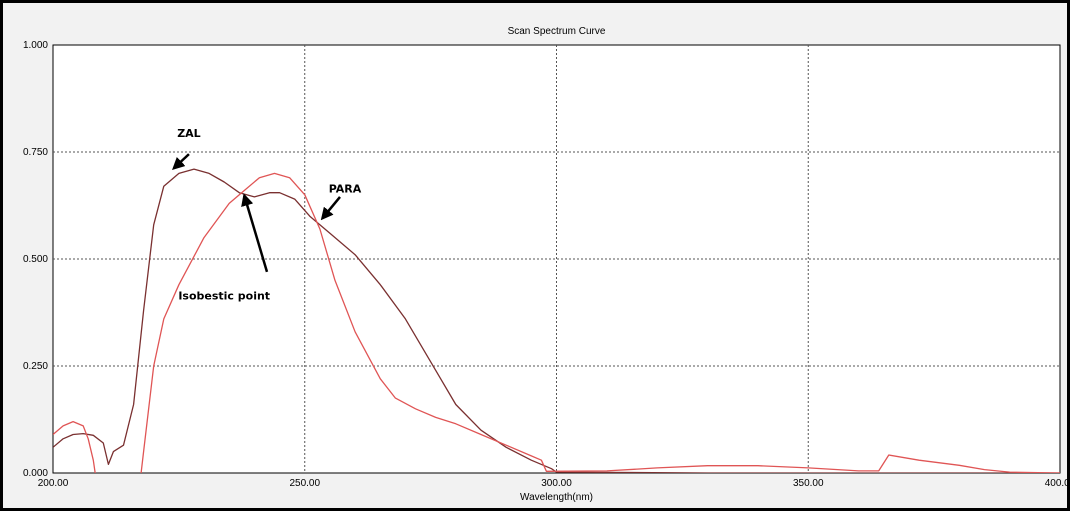  Describe the element at coordinates (35, 473) in the screenshot. I see `y-tick-label: 0.000` at that location.